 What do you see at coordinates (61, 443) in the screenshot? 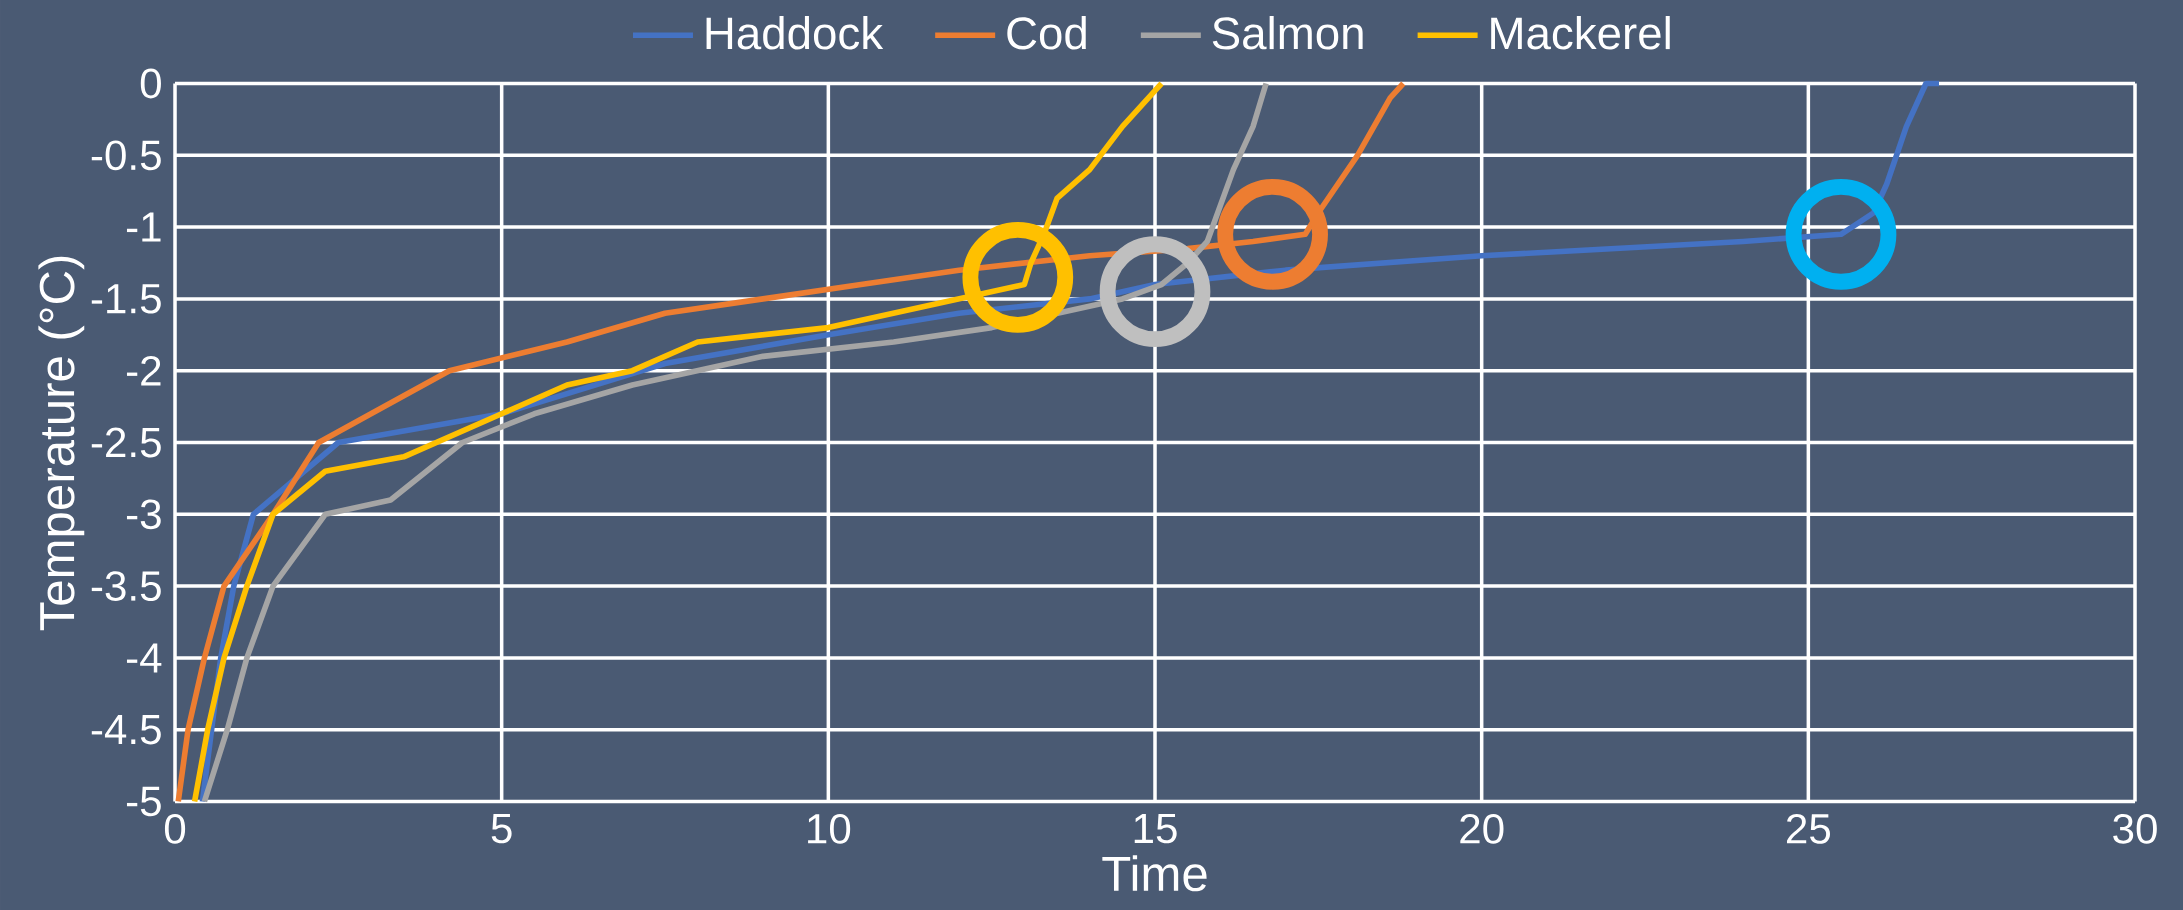
I see `y-axis-title: Temperature (°C)` at bounding box center [61, 443].